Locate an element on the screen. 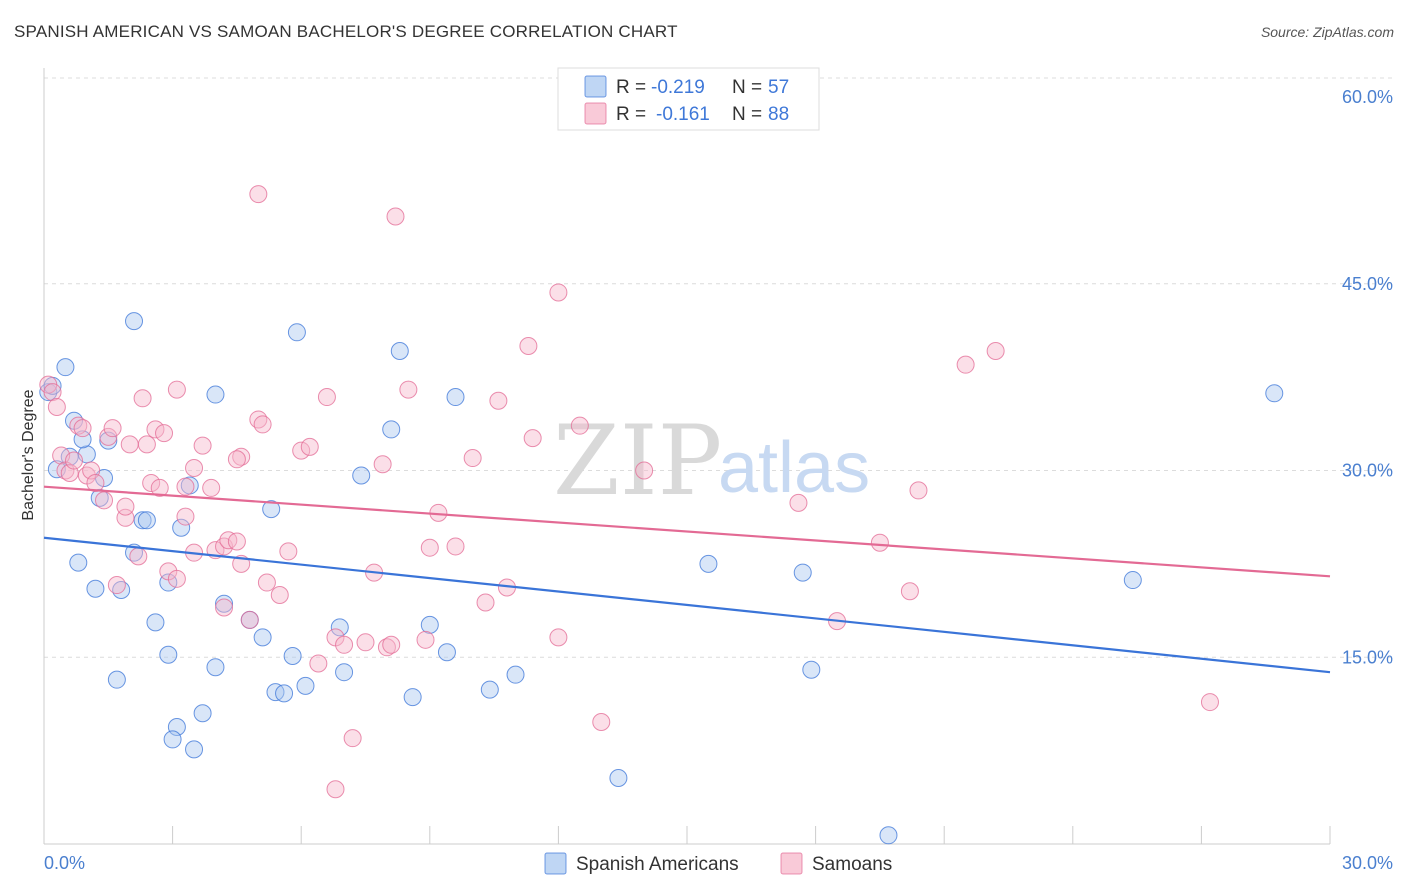 The width and height of the screenshot is (1406, 892). legend-r-value: -0.161 is located at coordinates (683, 114).